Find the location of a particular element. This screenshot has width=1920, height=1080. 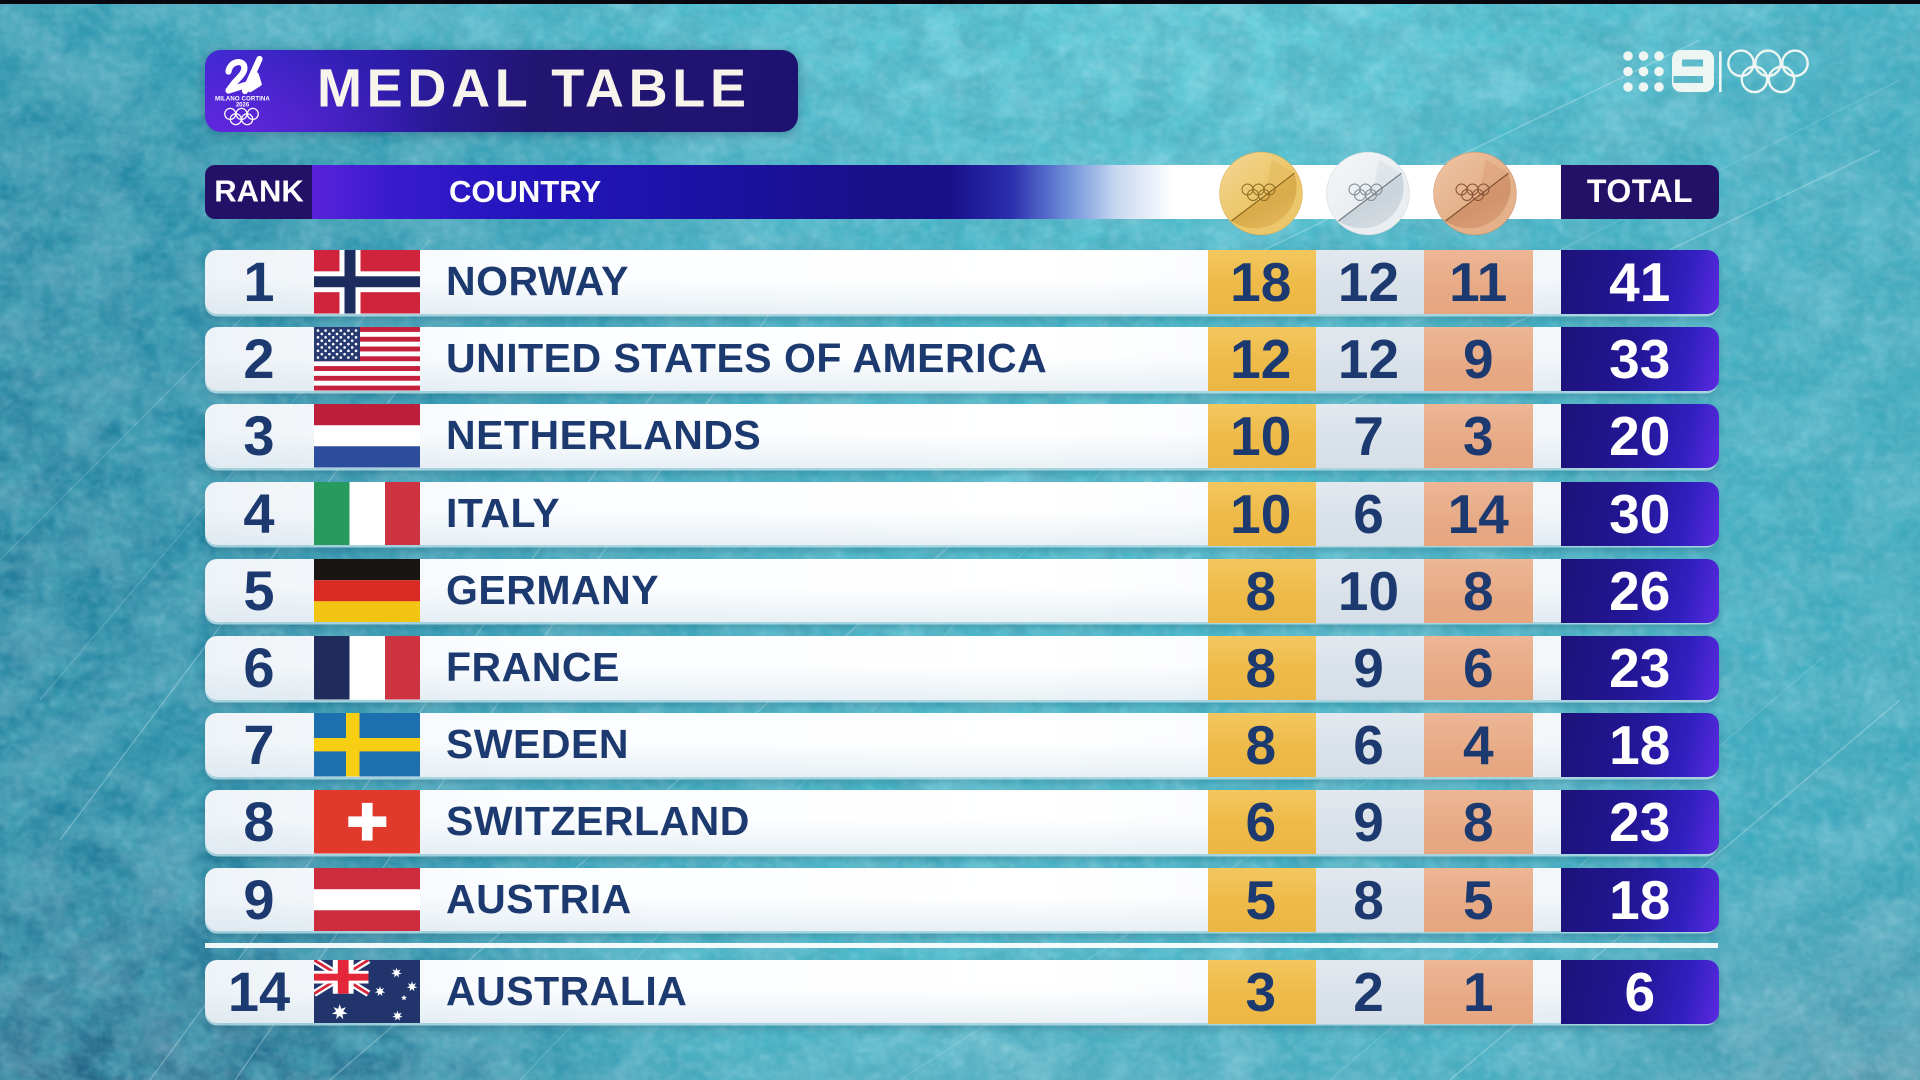

svg-text: MILANO CORTINA is located at coordinates (242, 98).